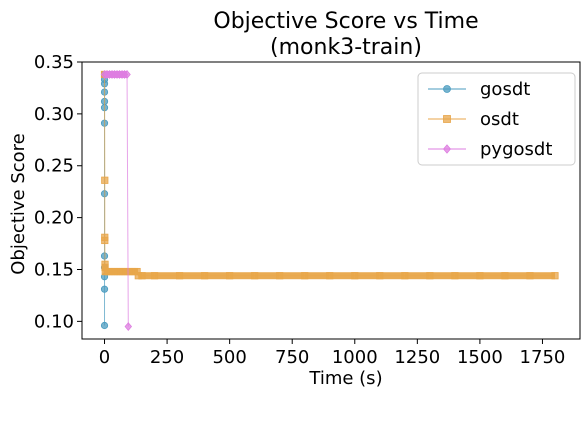 The image size is (587, 421). I want to click on x-tick-label: 1750, so click(543, 357).